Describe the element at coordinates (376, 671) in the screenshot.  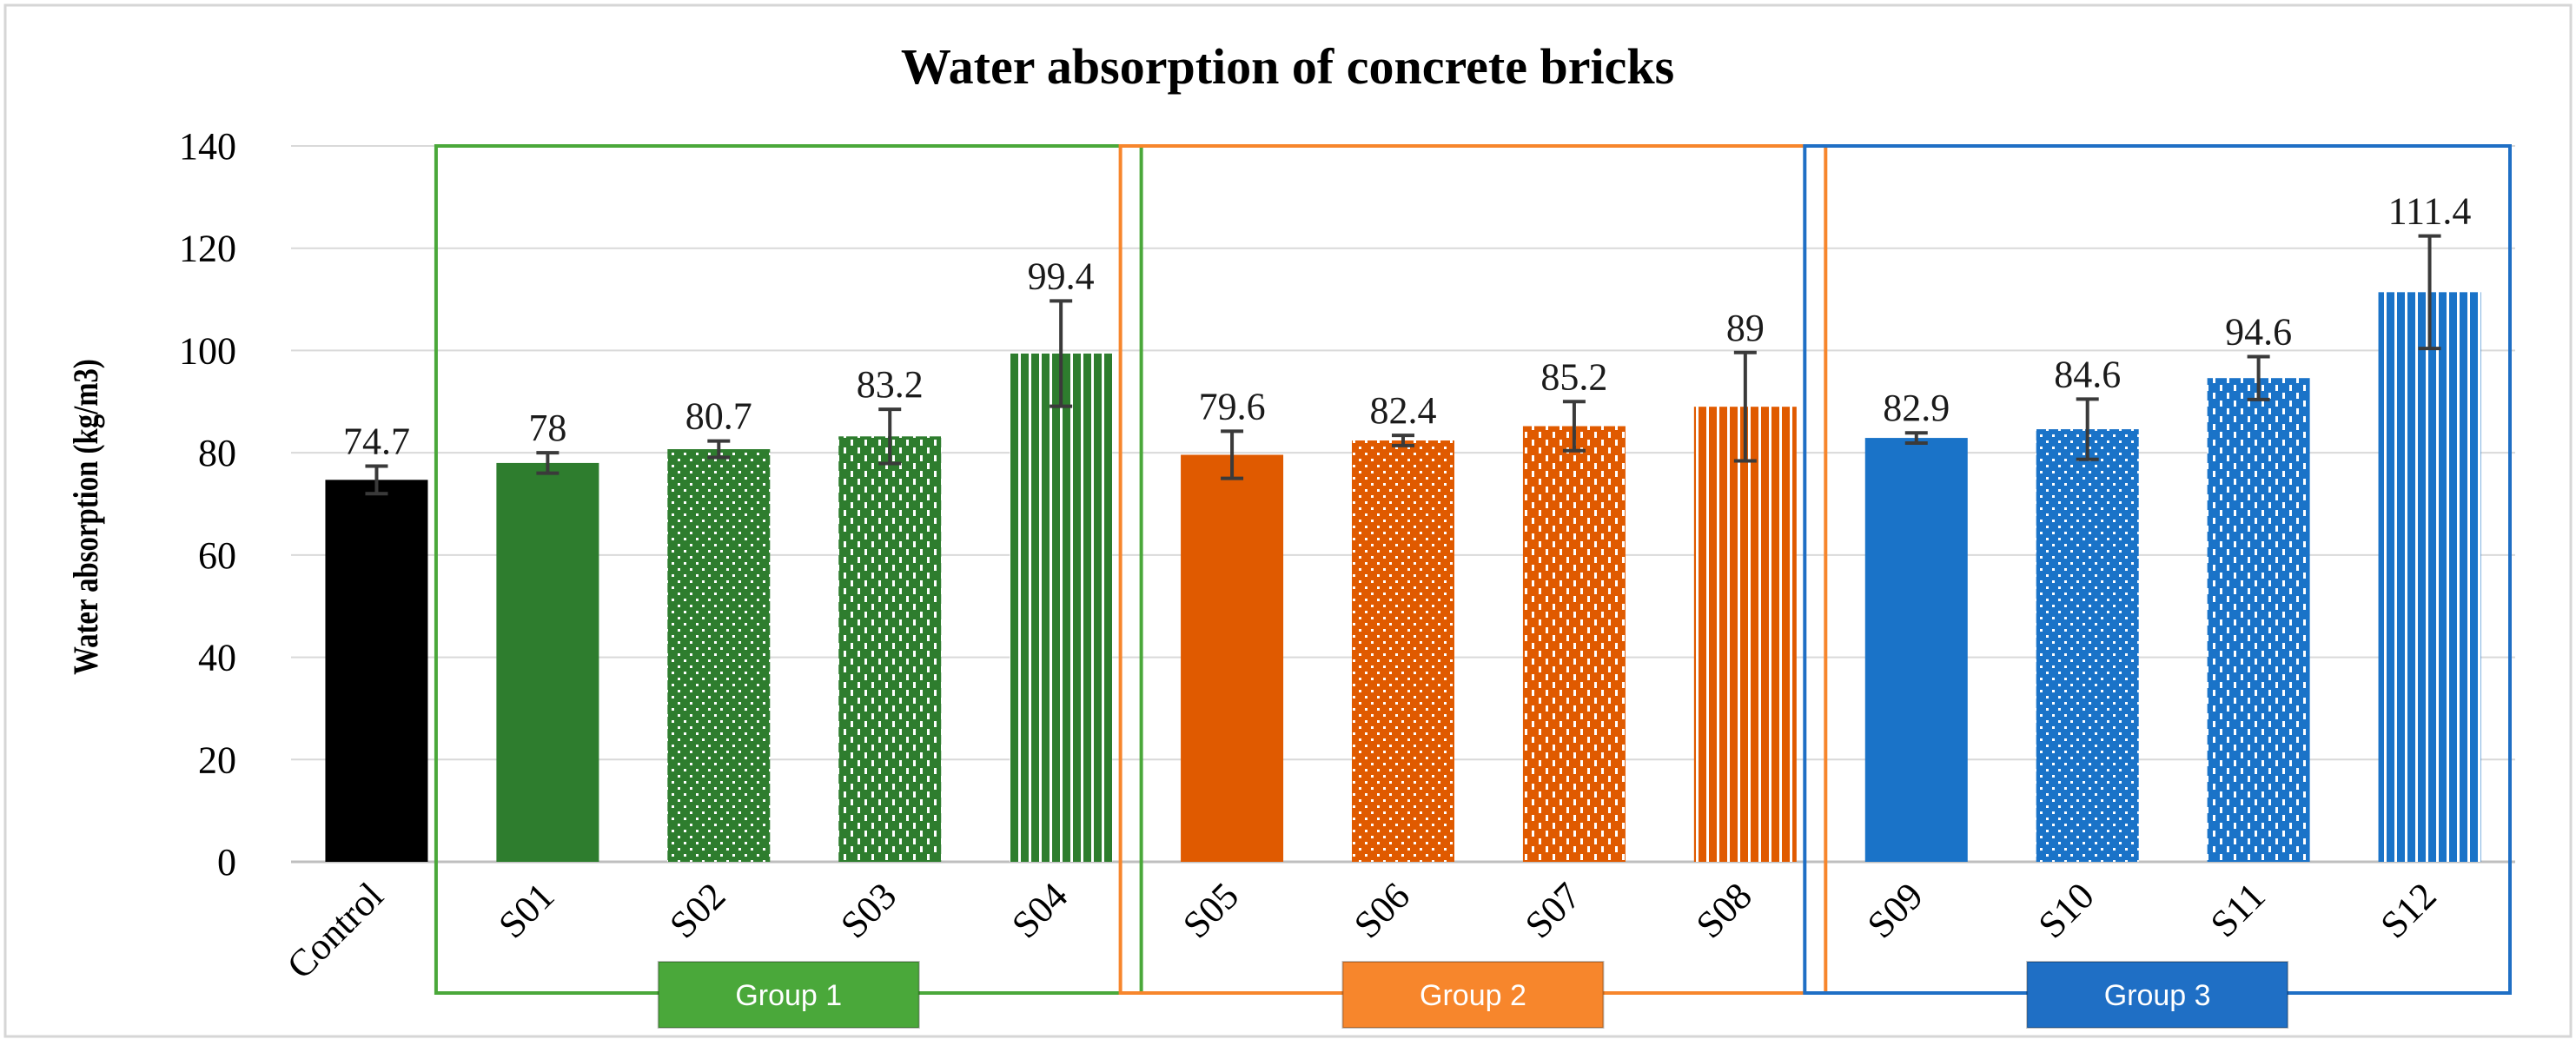
I see `bar-control` at that location.